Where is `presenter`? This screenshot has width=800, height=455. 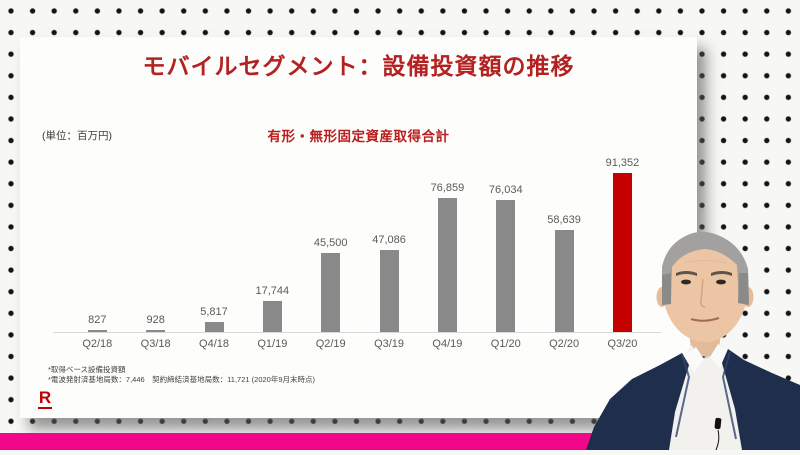
presenter is located at coordinates (686, 339).